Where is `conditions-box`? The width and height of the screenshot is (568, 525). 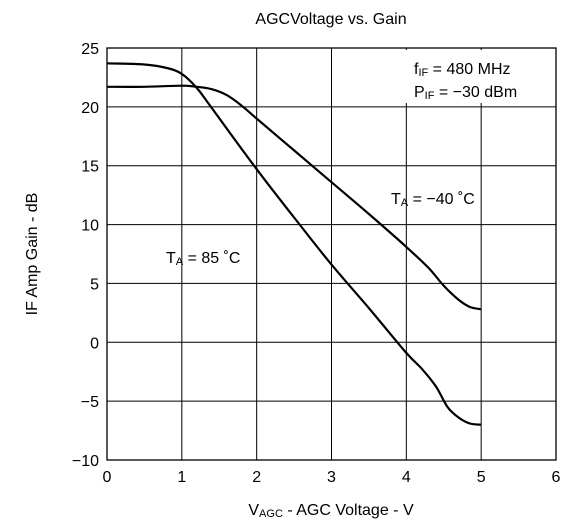 conditions-box is located at coordinates (479, 76).